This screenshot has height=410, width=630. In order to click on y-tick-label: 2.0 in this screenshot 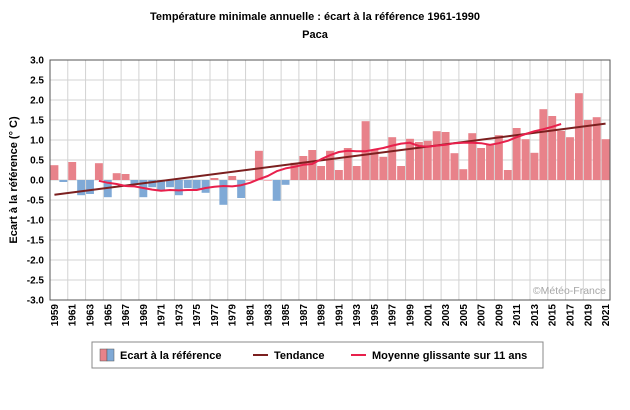, I will do `click(37, 101)`.